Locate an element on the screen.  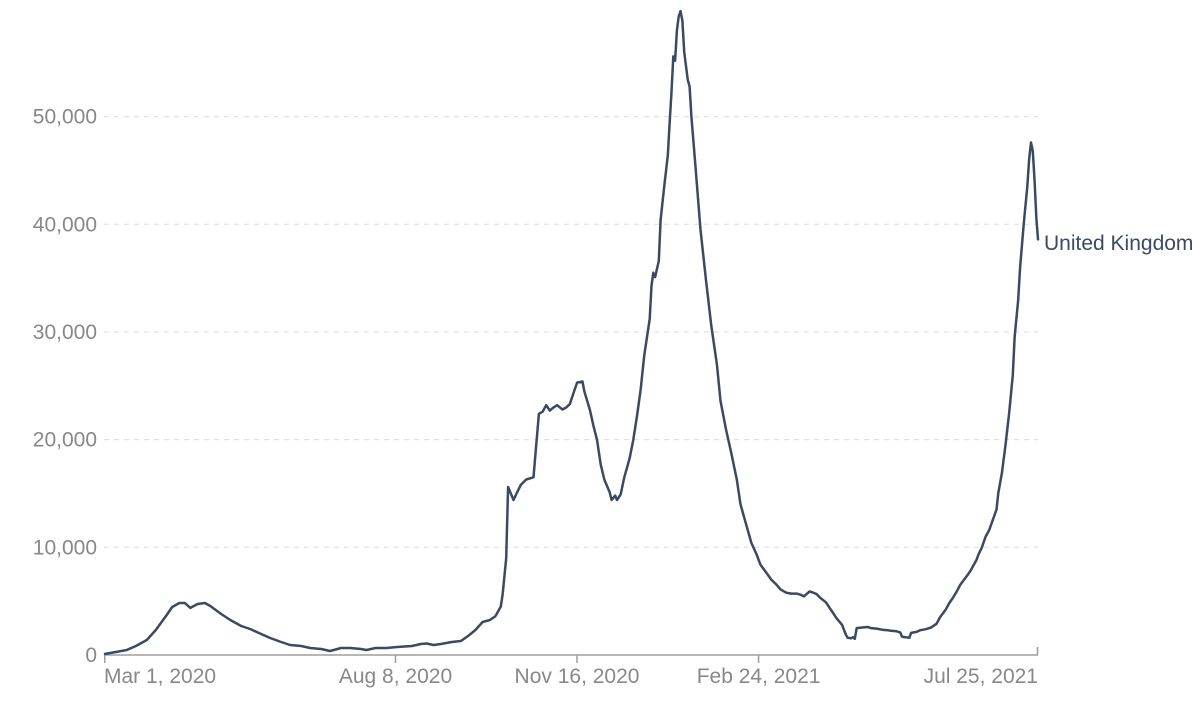
x-label-mar-1-2020: Mar 1, 2020 is located at coordinates (160, 676).